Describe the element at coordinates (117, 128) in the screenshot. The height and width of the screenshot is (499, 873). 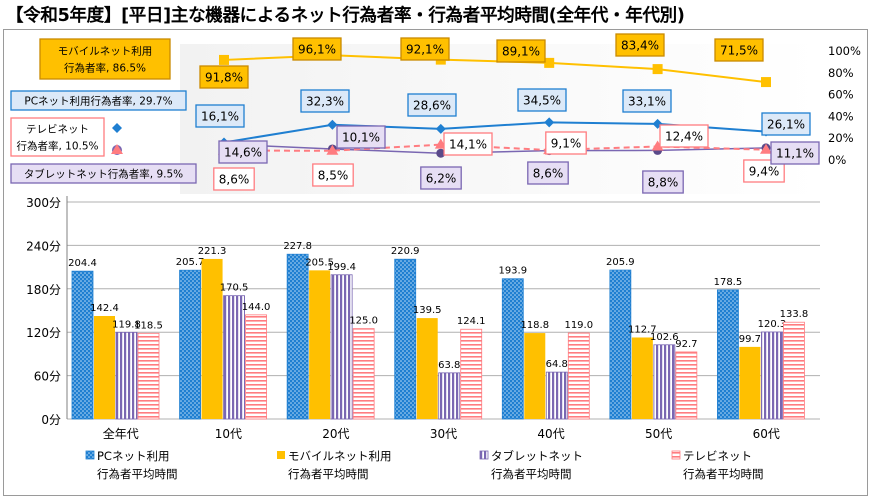
I see `overall-marker-pc` at that location.